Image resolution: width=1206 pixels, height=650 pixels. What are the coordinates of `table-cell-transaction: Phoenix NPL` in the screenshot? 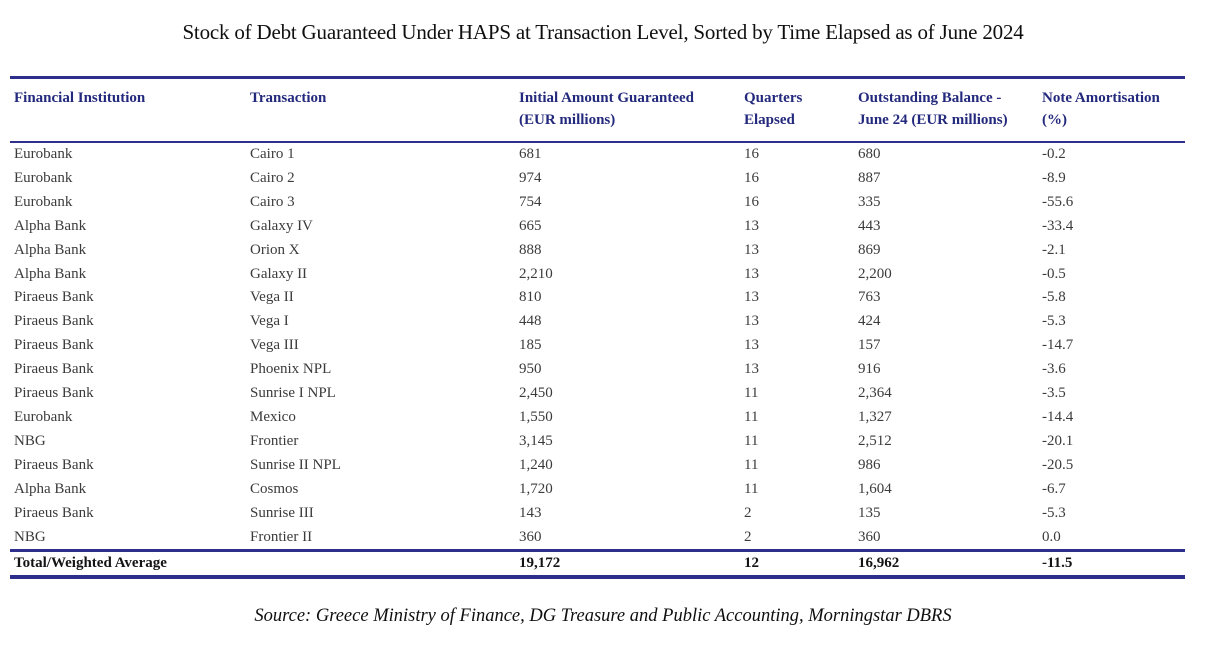 It's located at (291, 369).